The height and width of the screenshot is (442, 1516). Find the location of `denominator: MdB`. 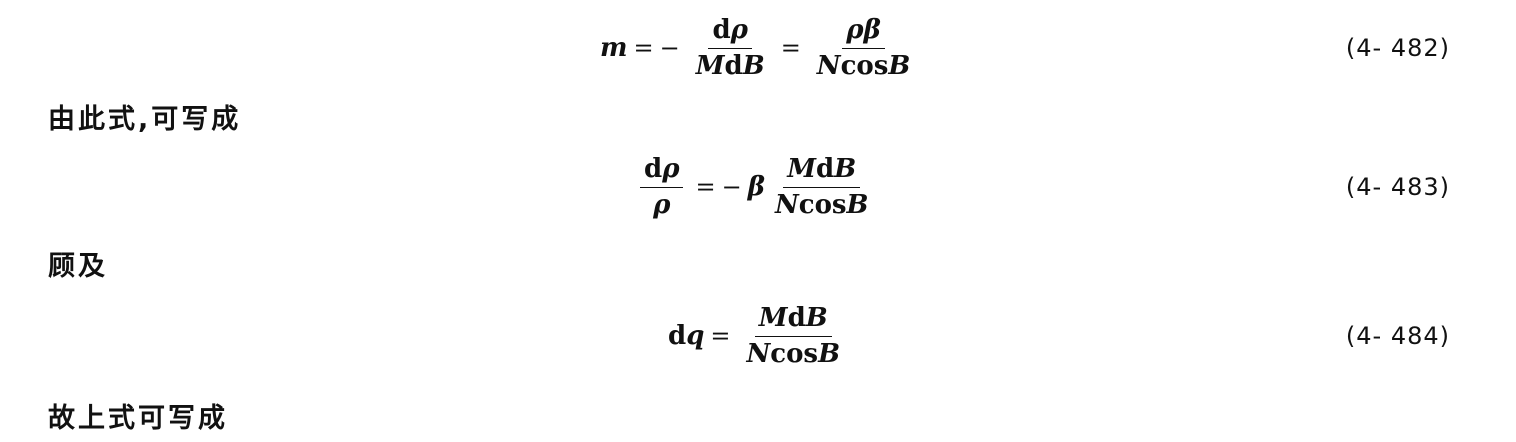

denominator: MdB is located at coordinates (730, 65).